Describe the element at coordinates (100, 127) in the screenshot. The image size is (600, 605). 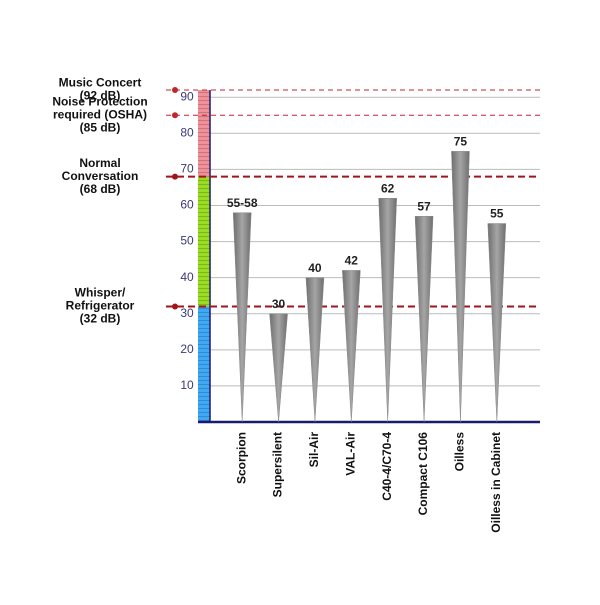
I see `reference-label: (85 dB)` at that location.